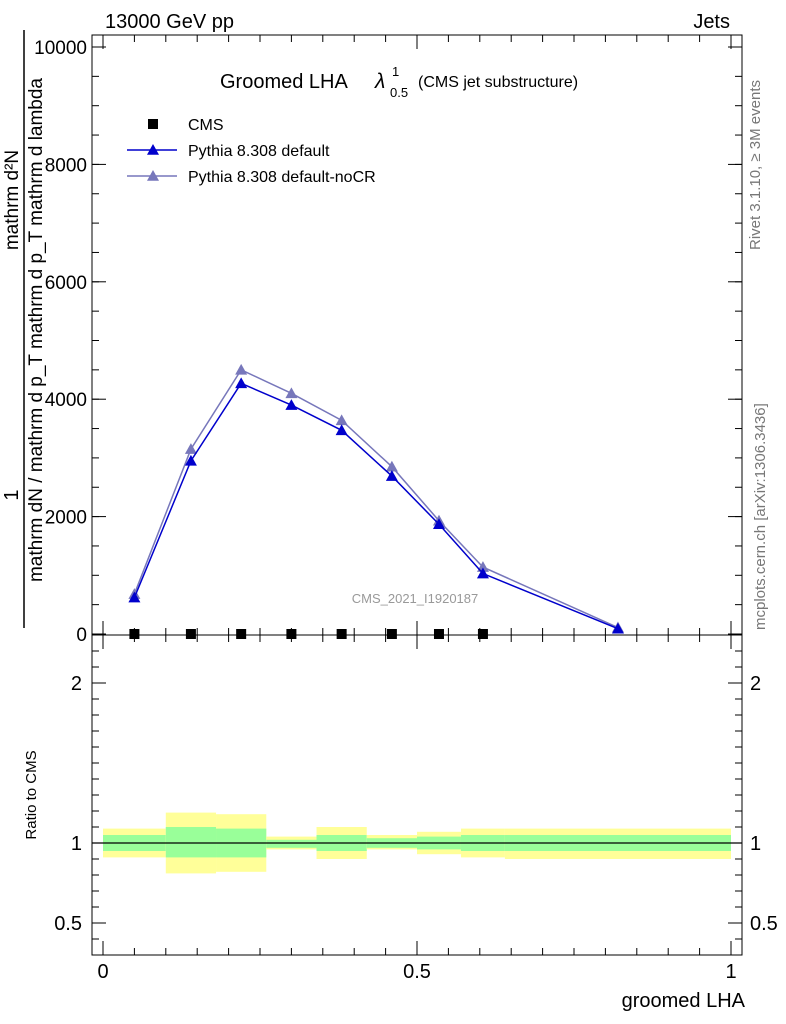 This screenshot has height=1024, width=786. Describe the element at coordinates (206, 125) in the screenshot. I see `legend-label: CMS` at that location.